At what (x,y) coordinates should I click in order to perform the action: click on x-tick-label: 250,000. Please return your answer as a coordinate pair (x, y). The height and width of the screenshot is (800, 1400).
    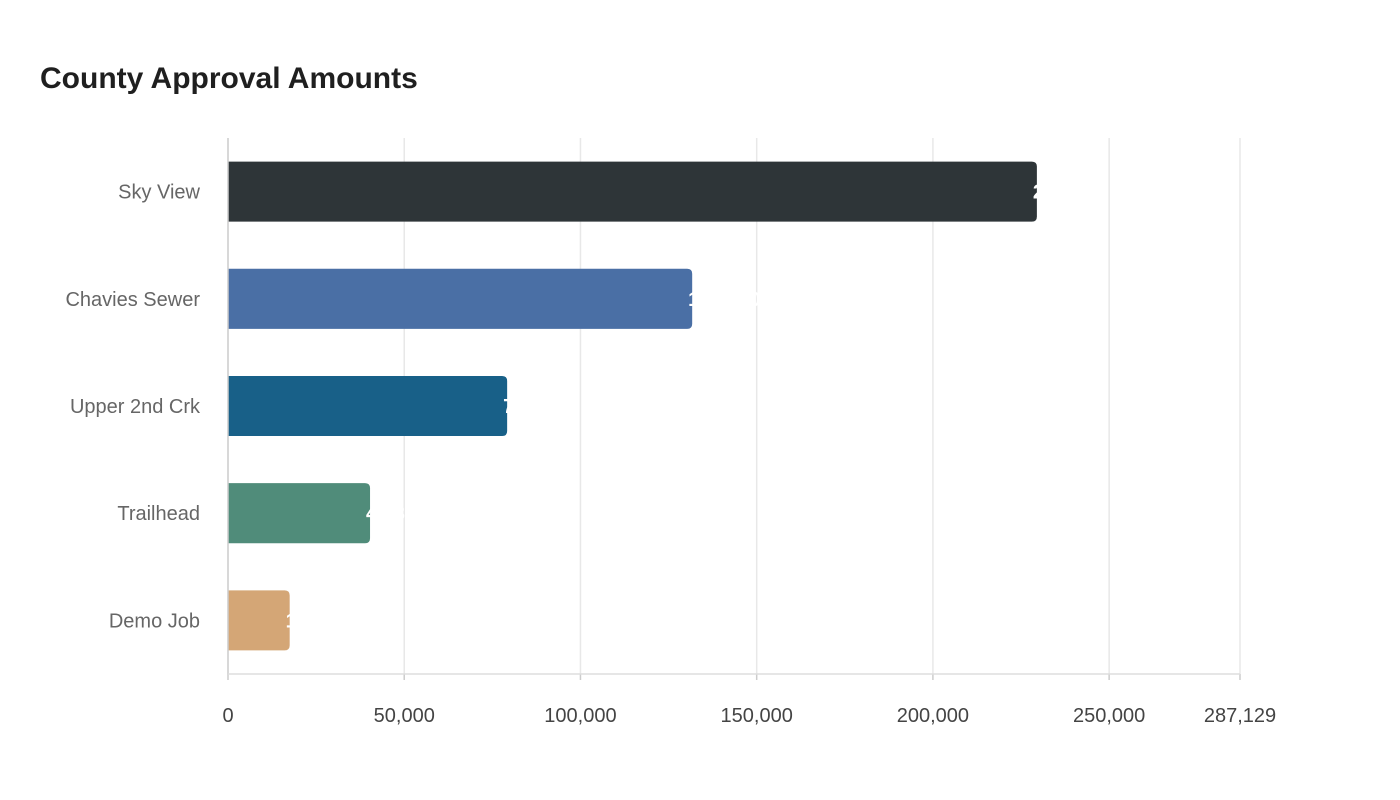
    Looking at the image, I should click on (1109, 716).